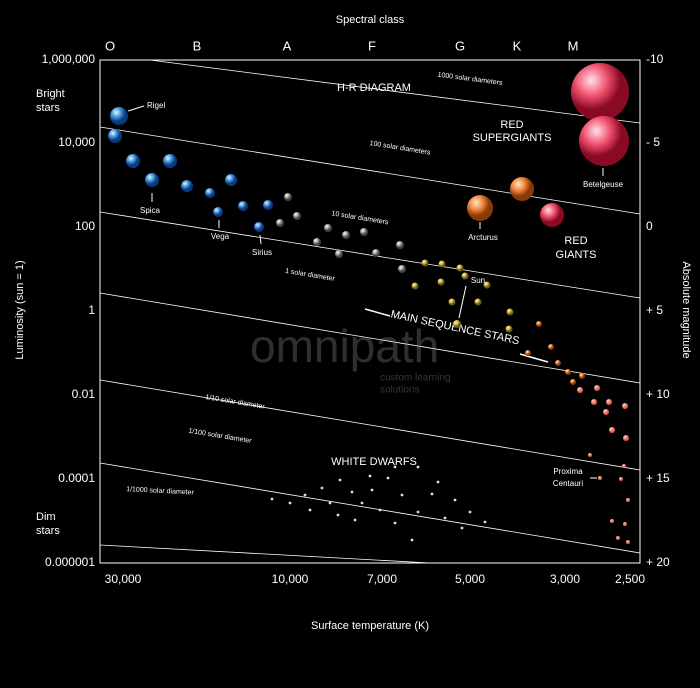 Image resolution: width=700 pixels, height=688 pixels. What do you see at coordinates (565, 579) in the screenshot?
I see `bottom-tick-label: 3,000` at bounding box center [565, 579].